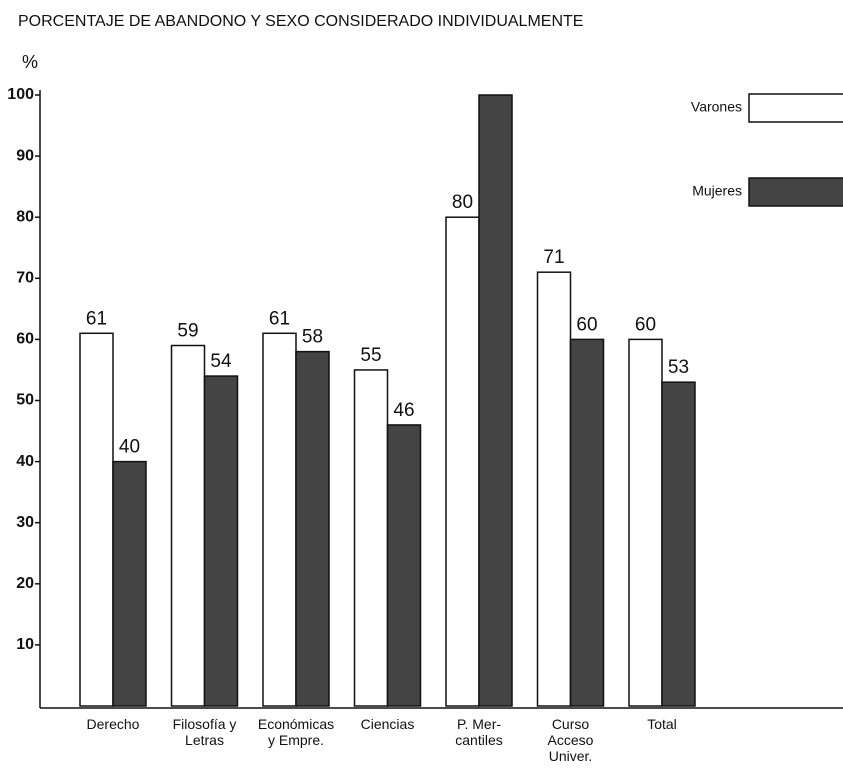 The width and height of the screenshot is (843, 781). What do you see at coordinates (113, 724) in the screenshot?
I see `x-tick-label: Derecho` at bounding box center [113, 724].